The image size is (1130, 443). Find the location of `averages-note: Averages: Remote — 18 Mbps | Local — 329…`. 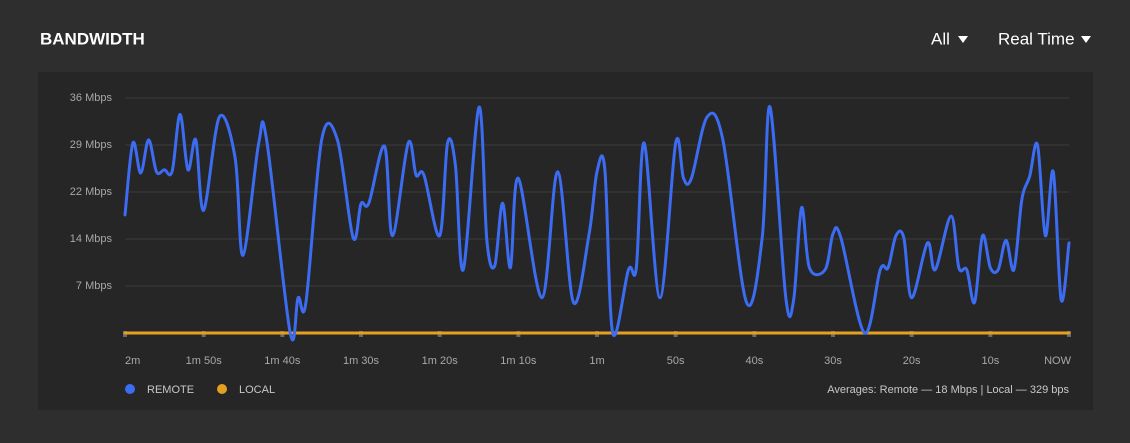

averages-note: Averages: Remote — 18 Mbps | Local — 329… is located at coordinates (948, 390).